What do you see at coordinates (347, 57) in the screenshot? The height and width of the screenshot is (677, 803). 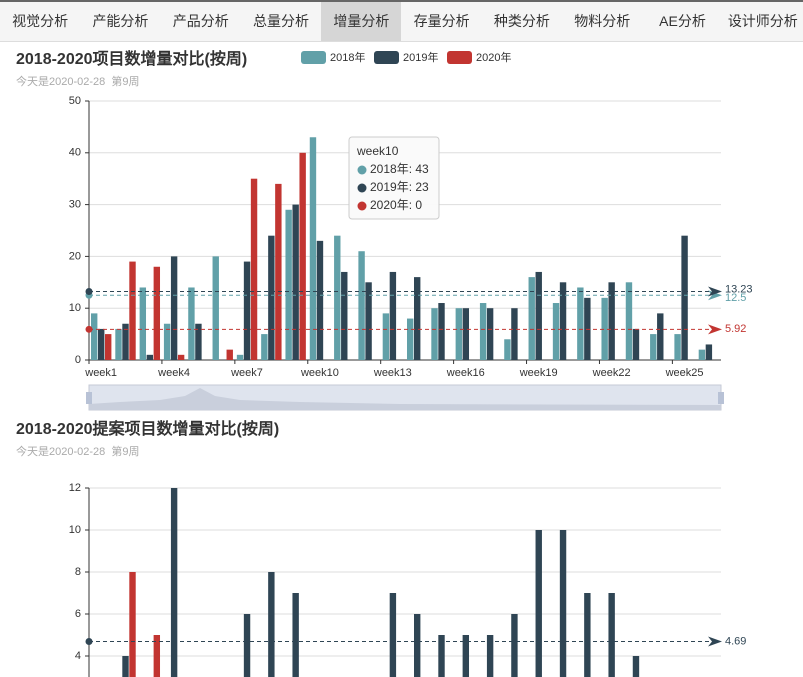 I see `legend-label: 2018年` at bounding box center [347, 57].